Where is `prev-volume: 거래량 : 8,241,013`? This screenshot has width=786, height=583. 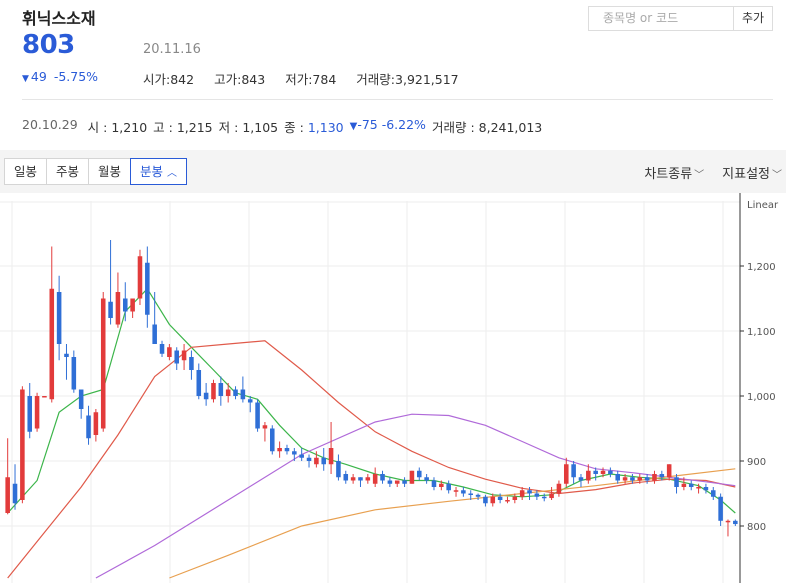 prev-volume: 거래량 : 8,241,013 is located at coordinates (487, 127).